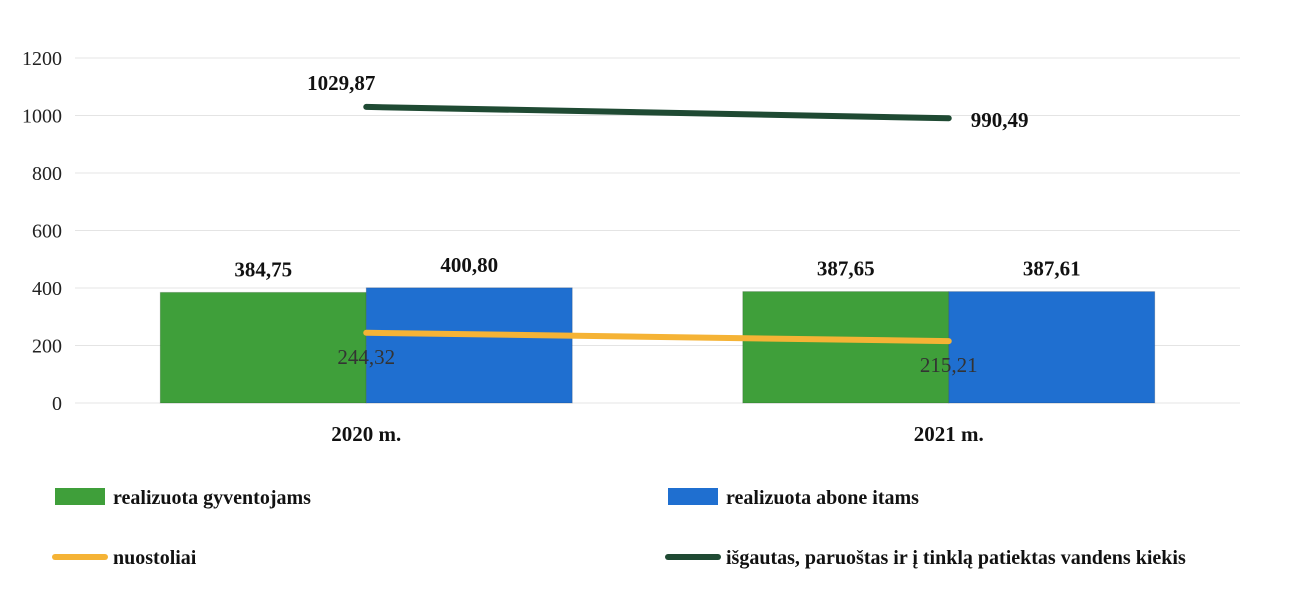 The image size is (1299, 594). I want to click on legend-item: realizuota abone itams, so click(793, 498).